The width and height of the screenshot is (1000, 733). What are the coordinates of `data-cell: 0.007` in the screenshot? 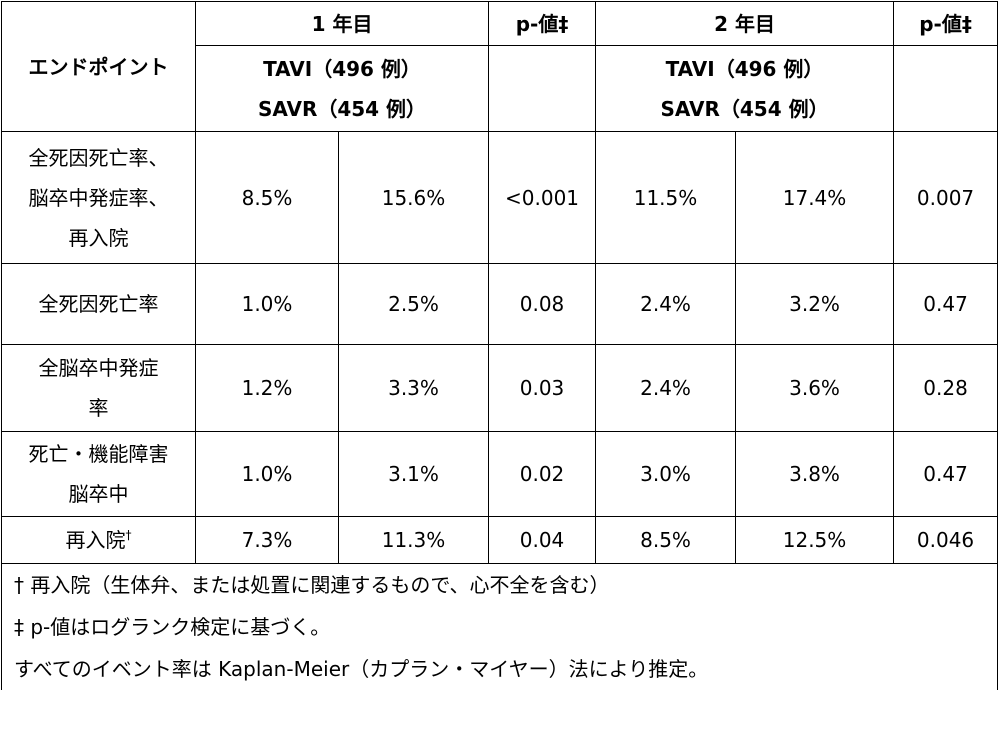 It's located at (946, 197).